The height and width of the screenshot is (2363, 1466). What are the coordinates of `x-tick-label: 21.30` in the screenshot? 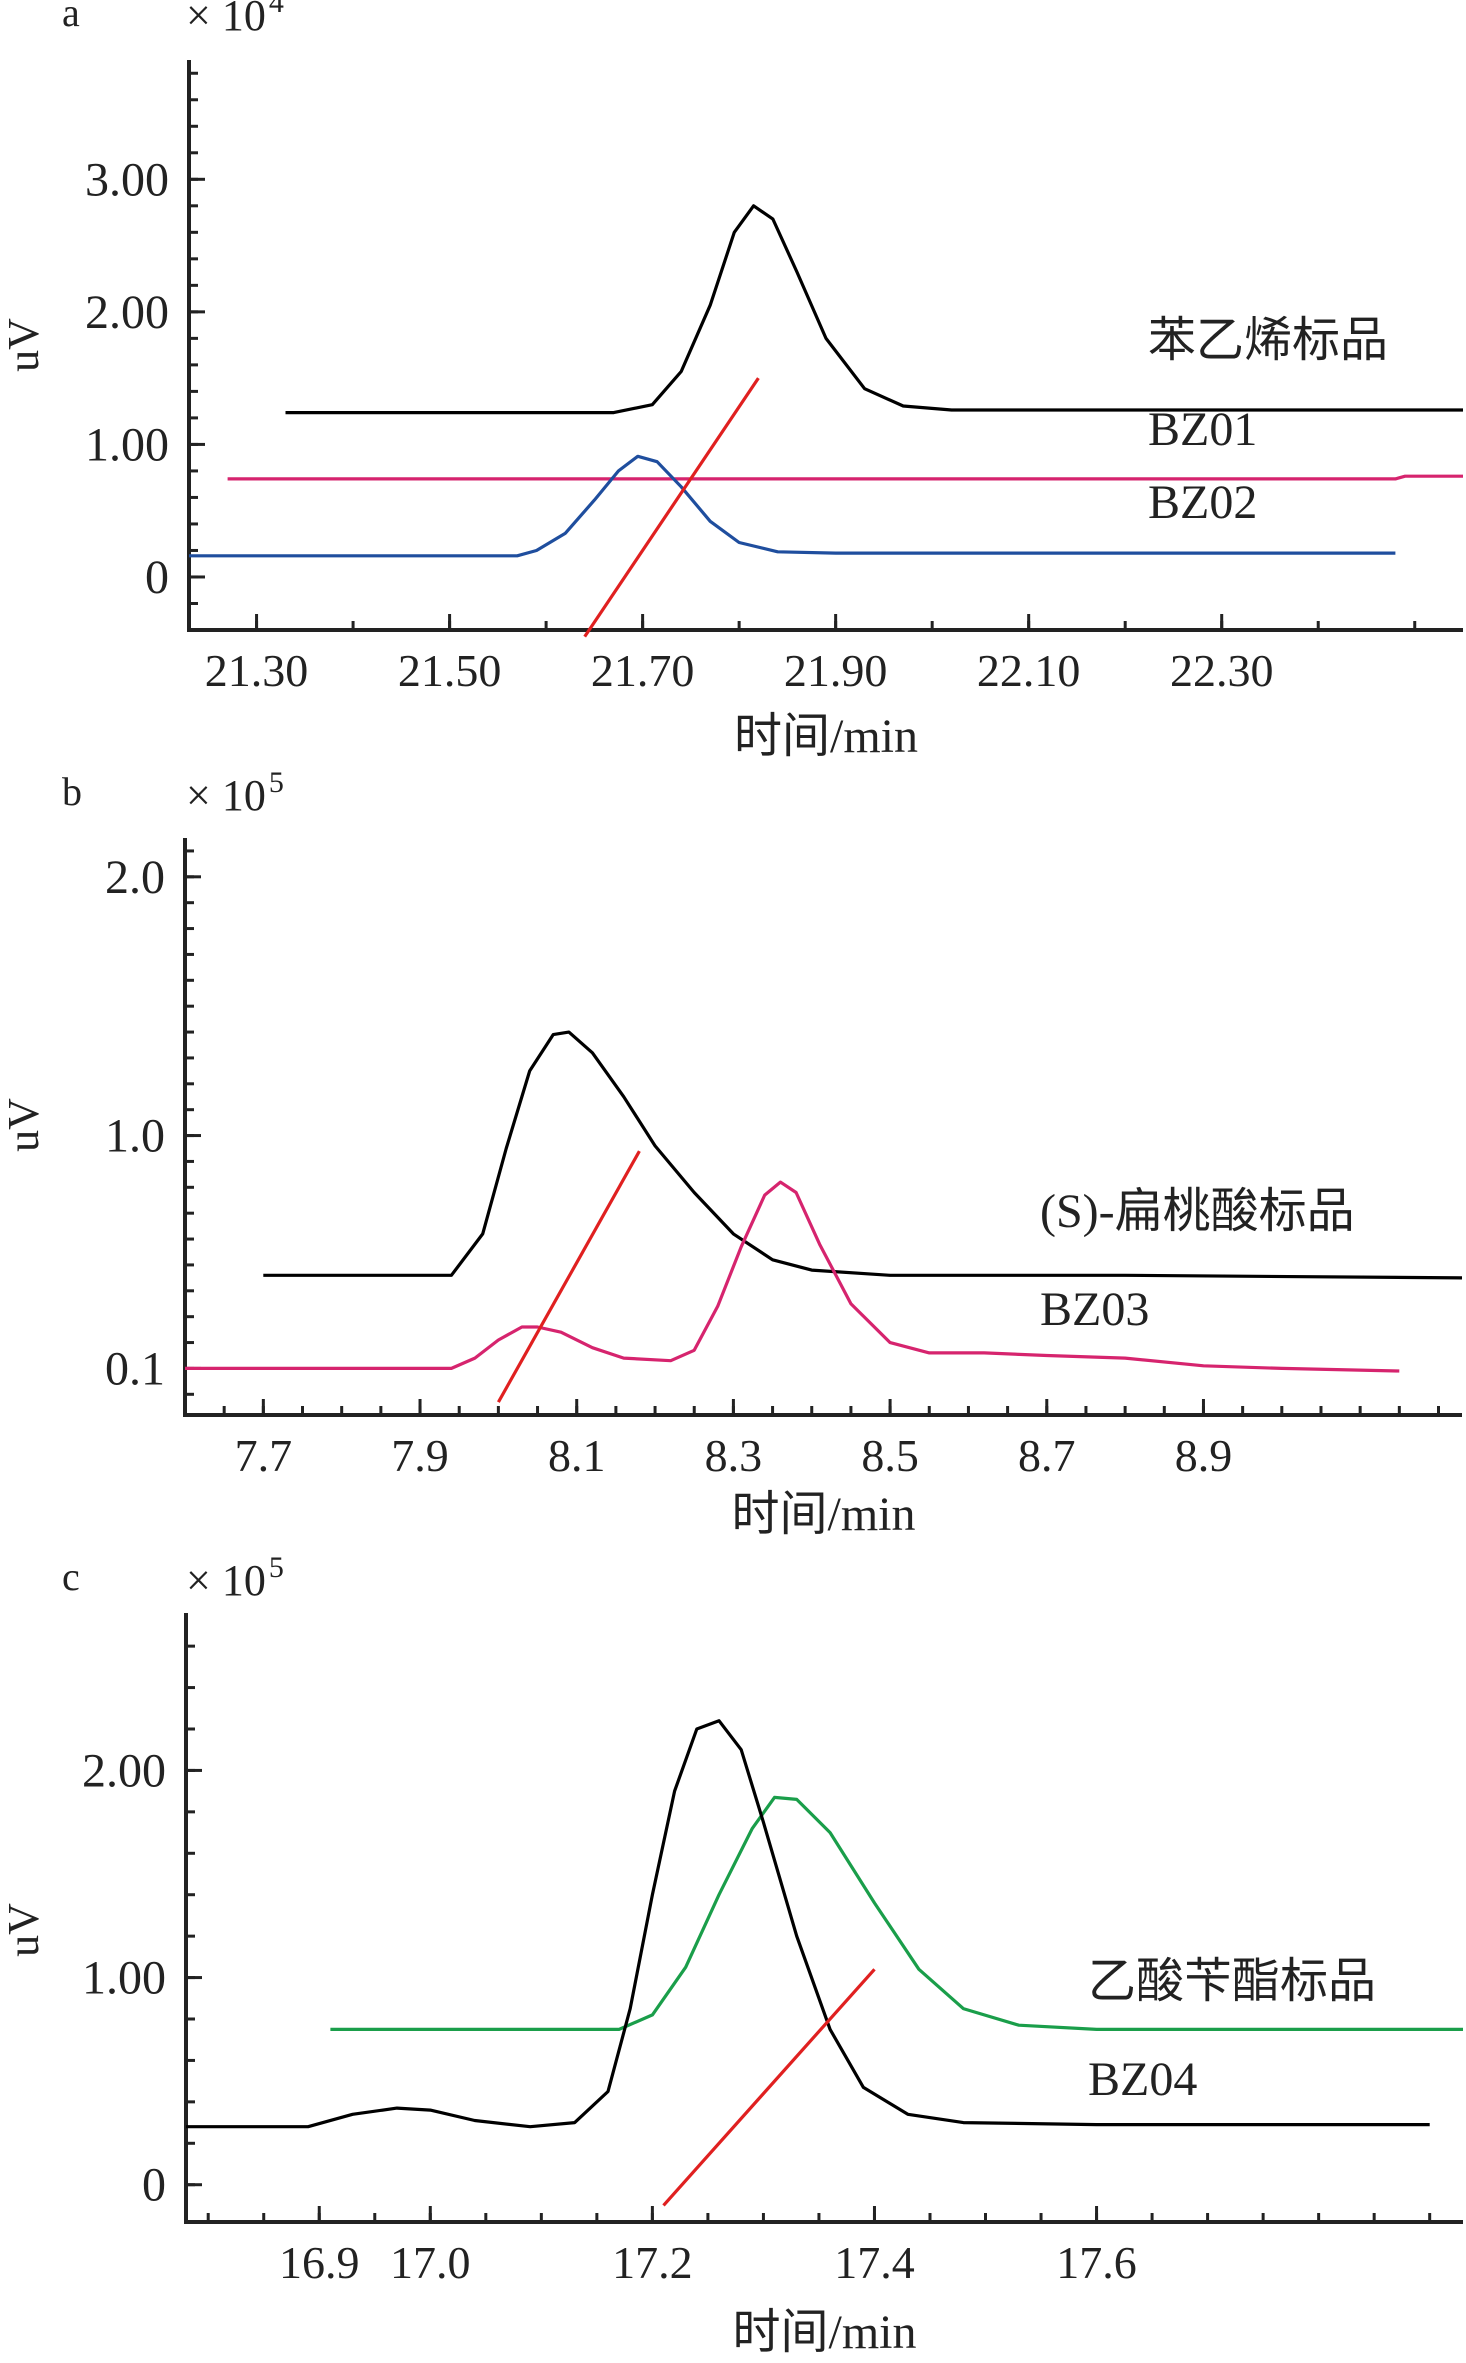 It's located at (257, 670).